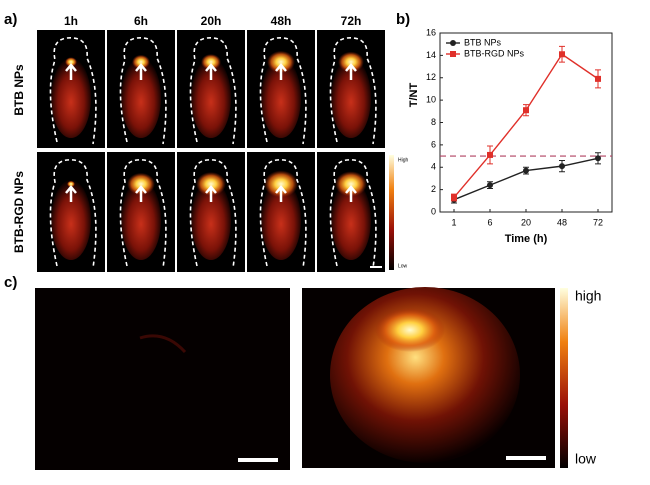 This screenshot has width=650, height=485. I want to click on colorbar-label: low, so click(586, 459).